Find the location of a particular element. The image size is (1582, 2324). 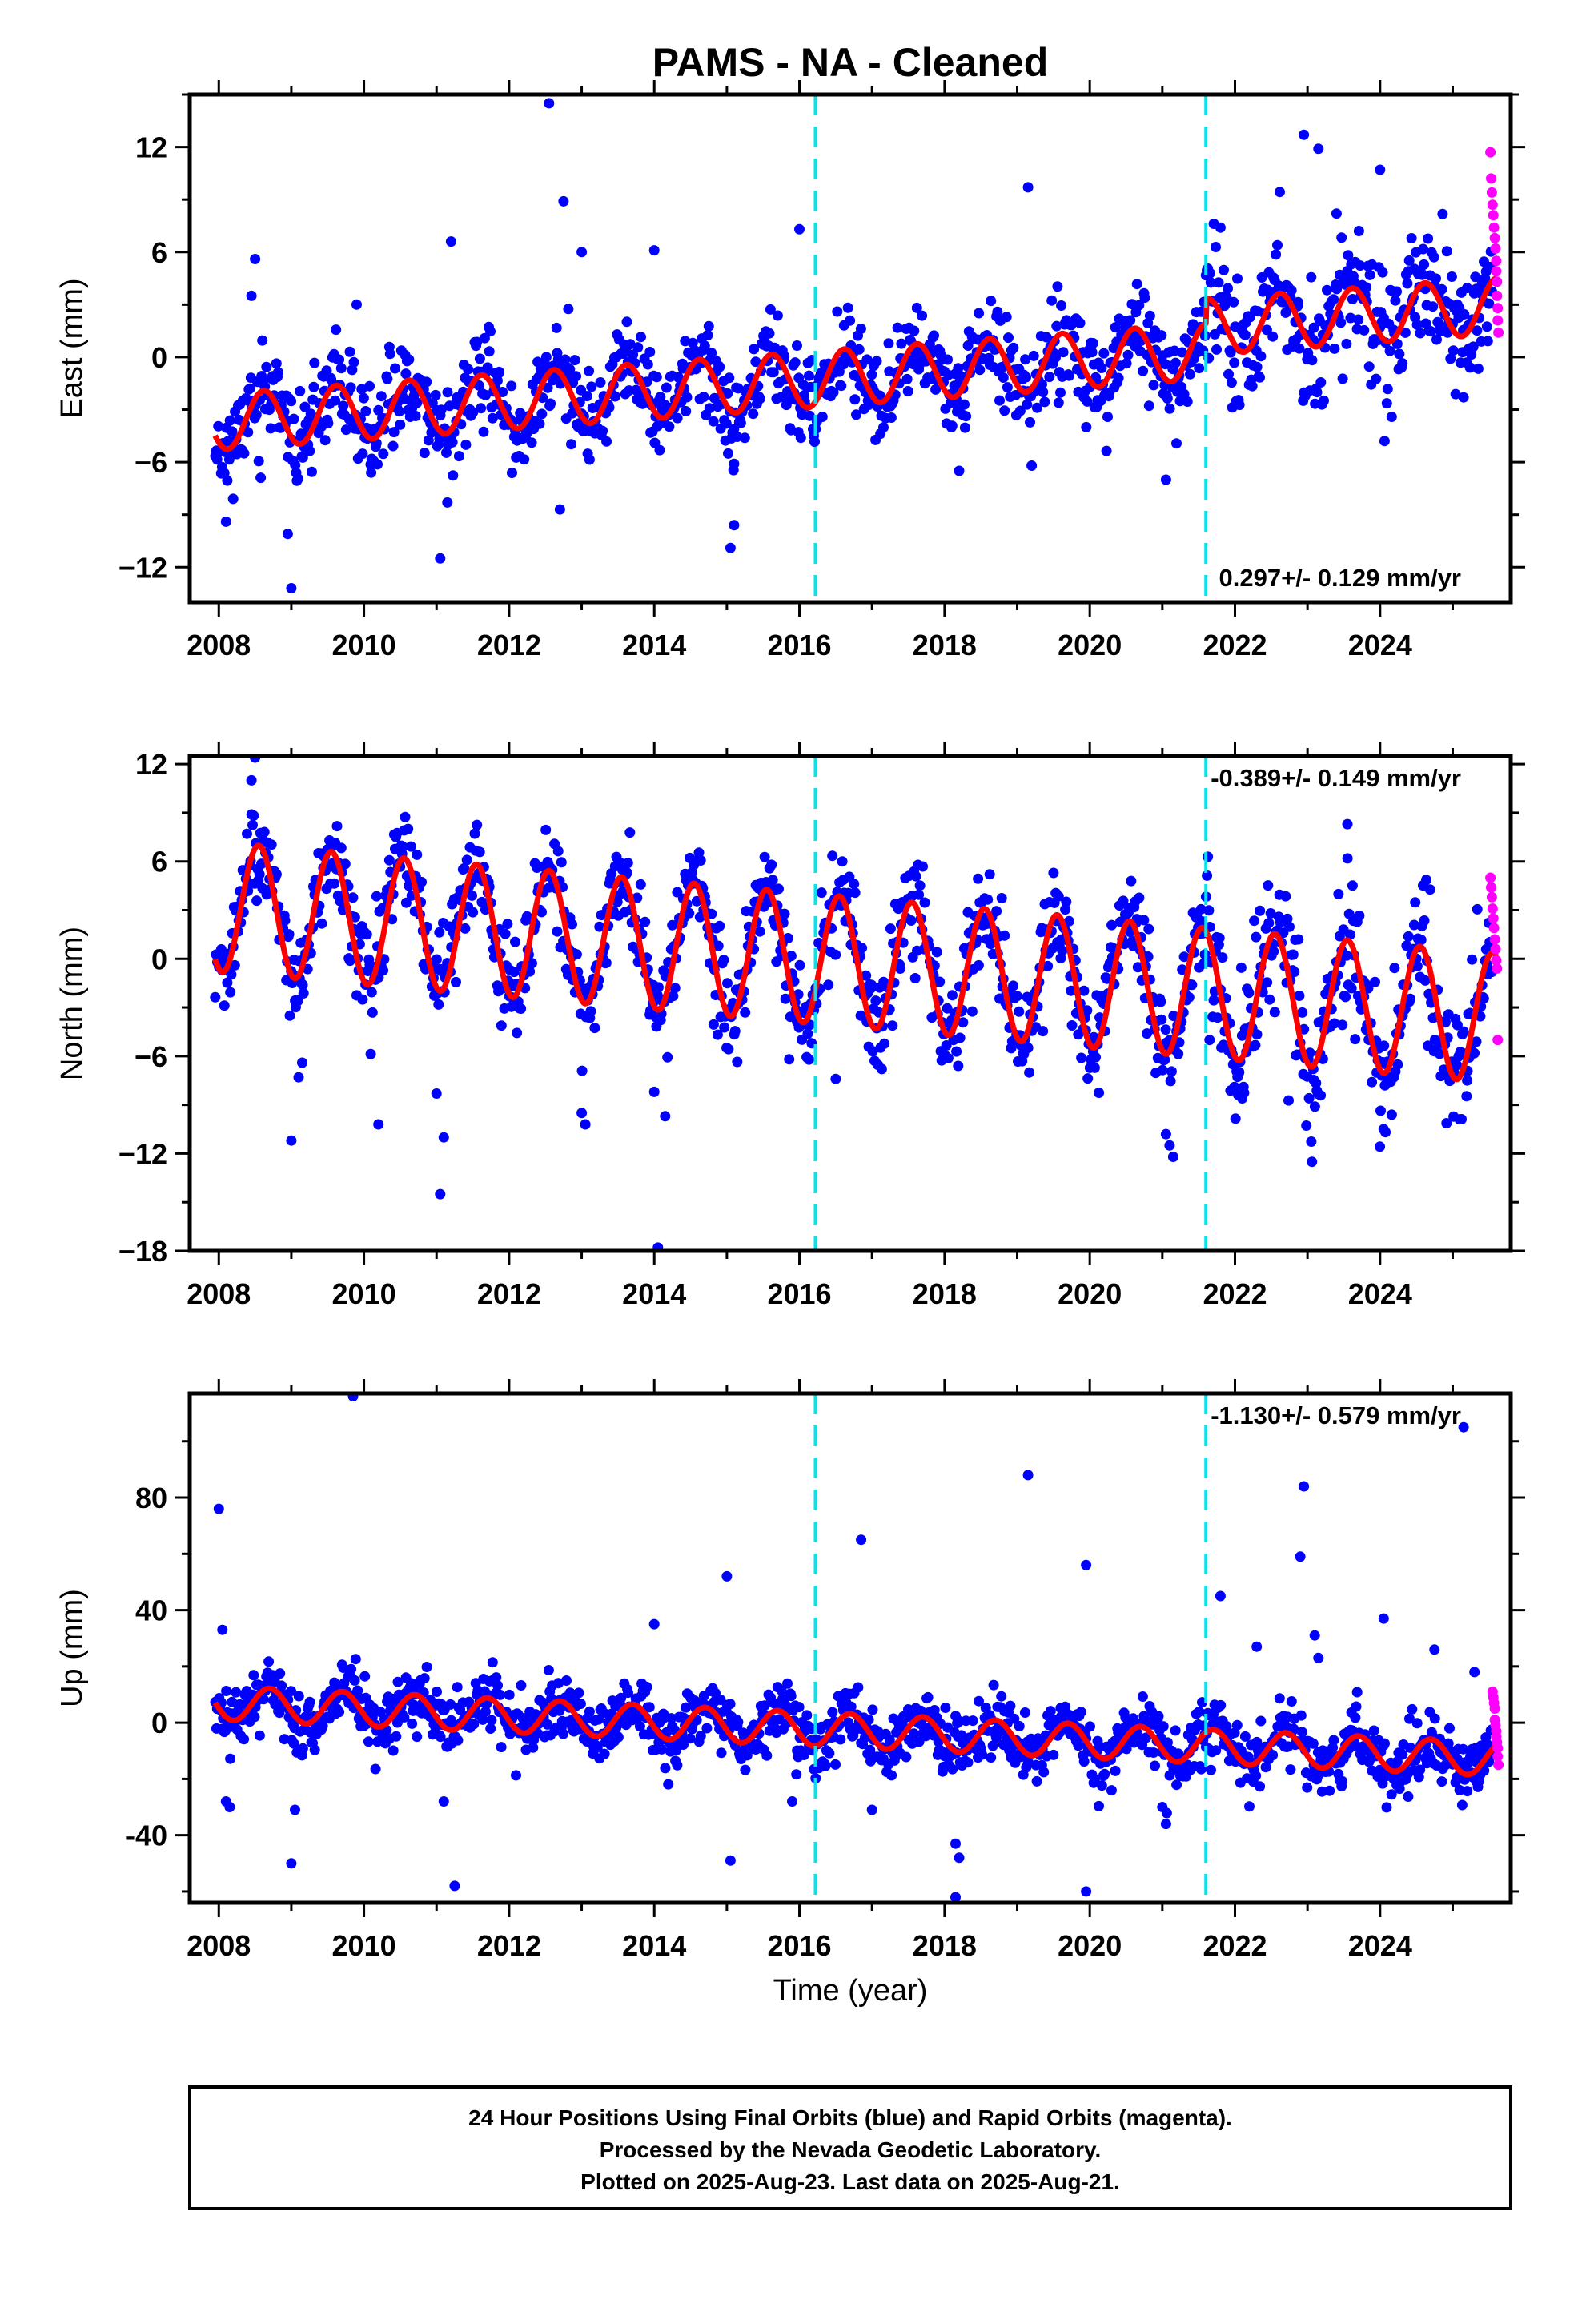

x-tick-label: 2016 is located at coordinates (799, 1945).